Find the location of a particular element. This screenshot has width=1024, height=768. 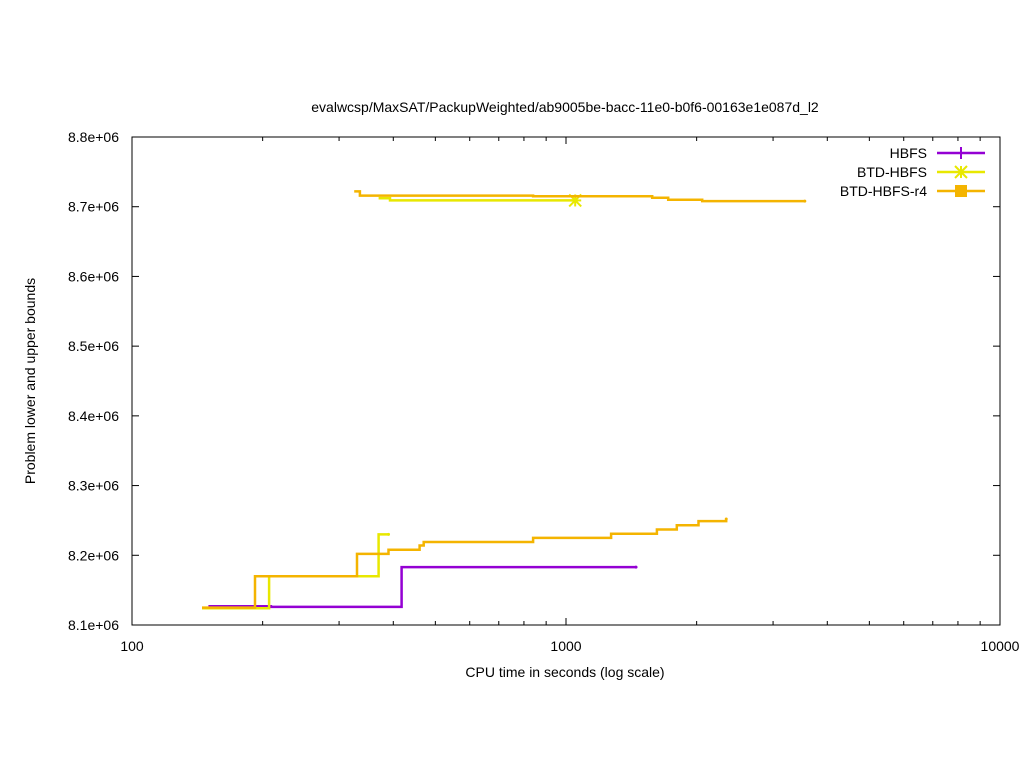

y-tick-label: 8.8e+06 is located at coordinates (93, 137).